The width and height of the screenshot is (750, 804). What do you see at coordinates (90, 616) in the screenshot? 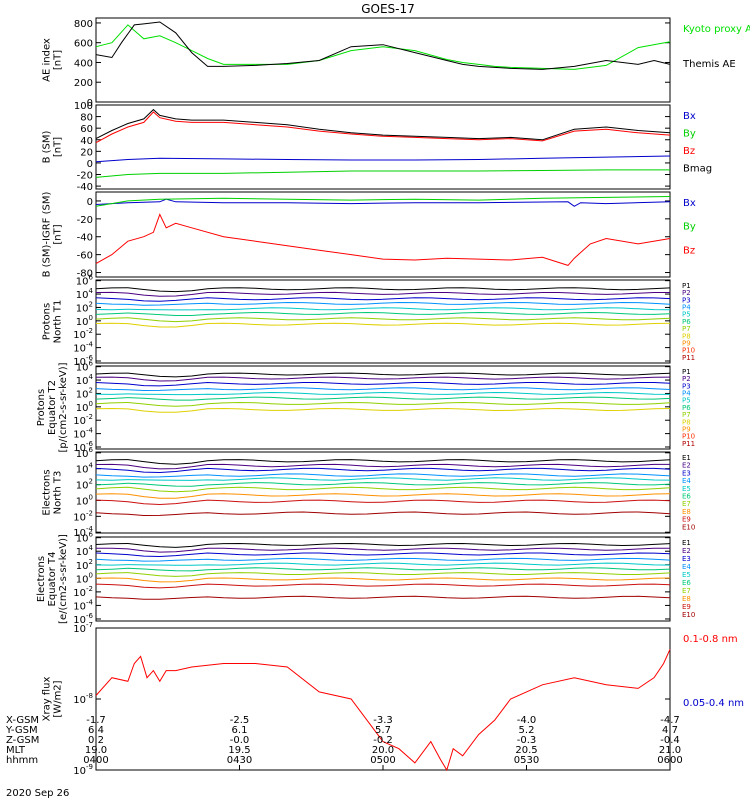
I see `tick-exponent: -6` at bounding box center [90, 616].